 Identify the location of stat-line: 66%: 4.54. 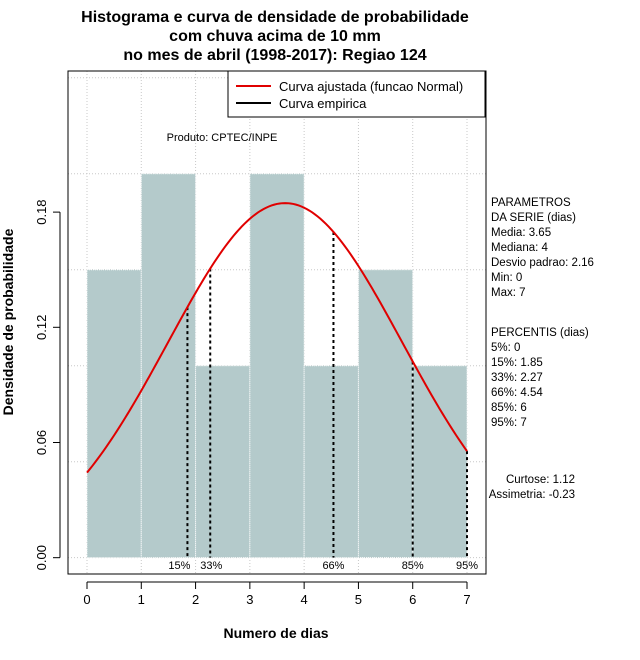
(517, 393).